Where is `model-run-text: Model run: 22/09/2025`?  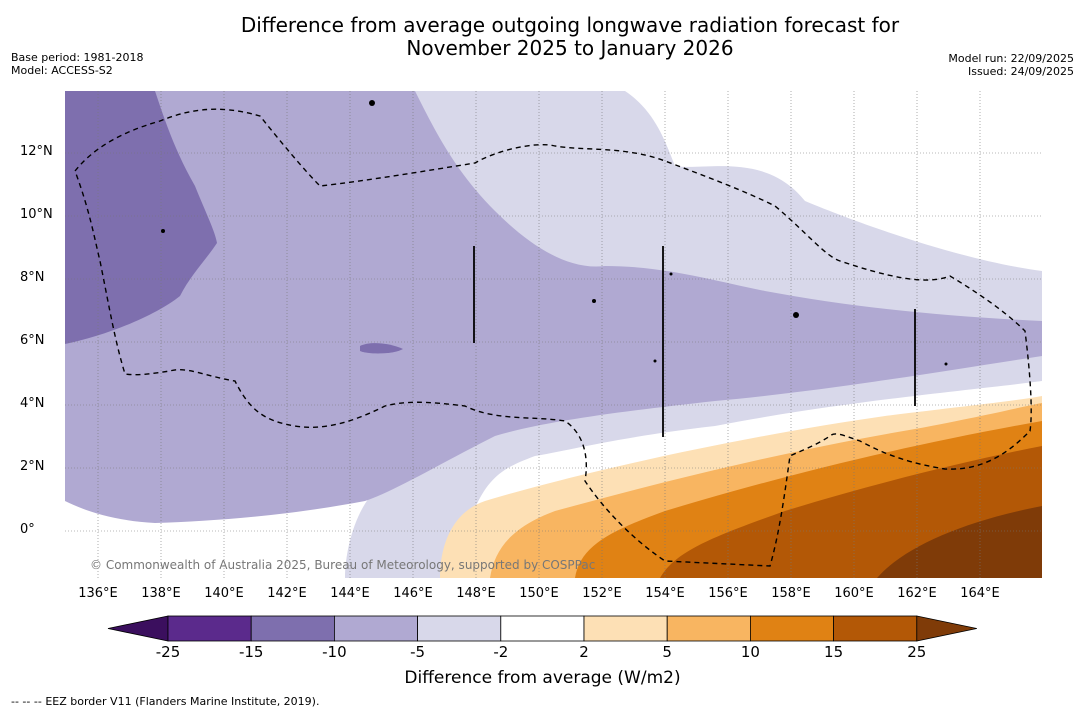 model-run-text: Model run: 22/09/2025 is located at coordinates (1011, 58).